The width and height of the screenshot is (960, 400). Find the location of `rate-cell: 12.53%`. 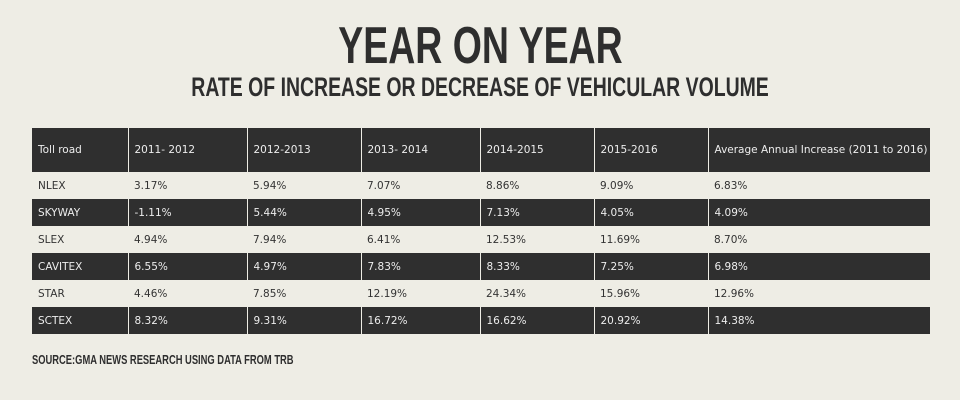

rate-cell: 12.53% is located at coordinates (537, 239).